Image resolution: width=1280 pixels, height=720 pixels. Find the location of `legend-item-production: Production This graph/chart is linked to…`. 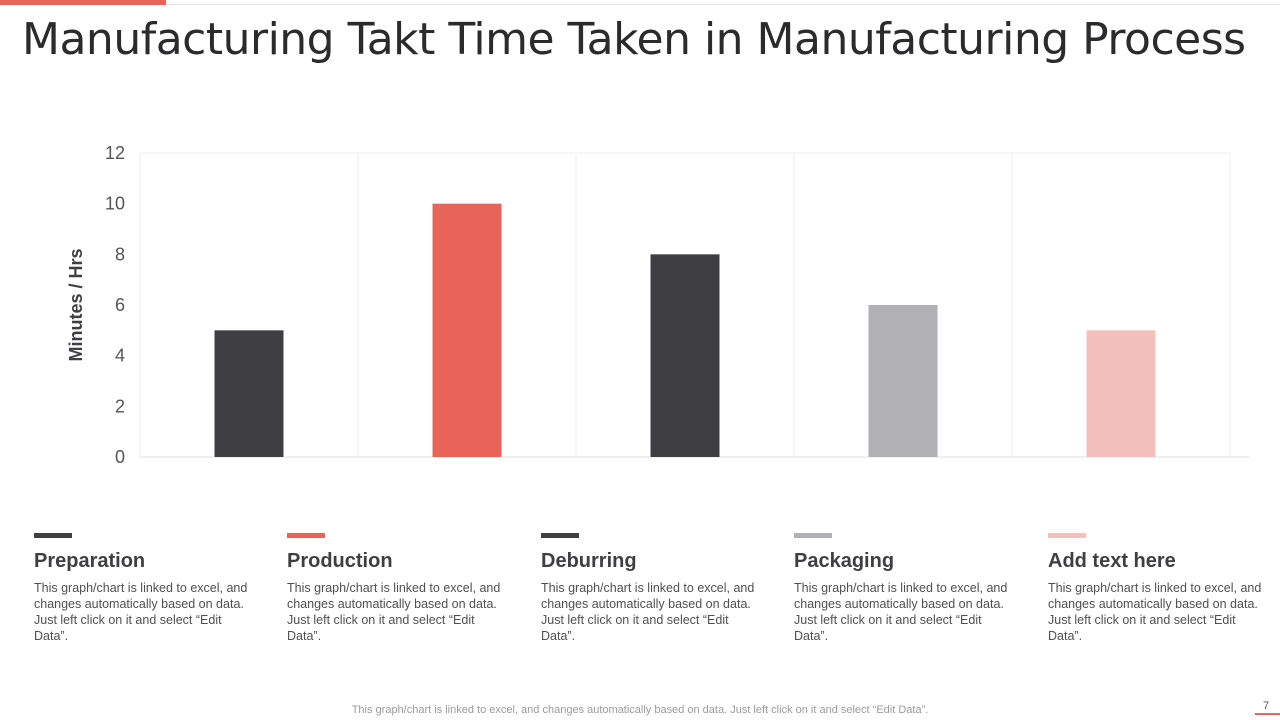

legend-item-production: Production This graph/chart is linked to… is located at coordinates (394, 588).